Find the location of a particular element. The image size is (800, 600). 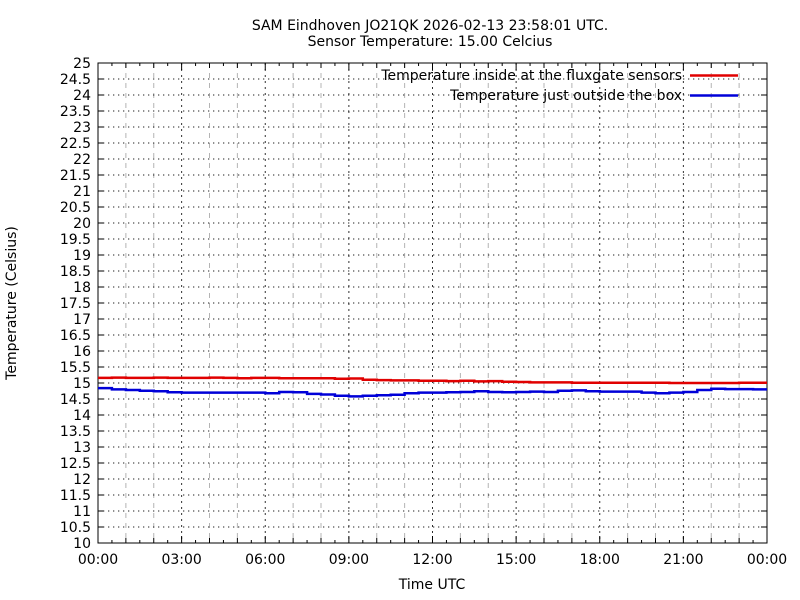

y-tick-label: 18 is located at coordinates (82, 288).